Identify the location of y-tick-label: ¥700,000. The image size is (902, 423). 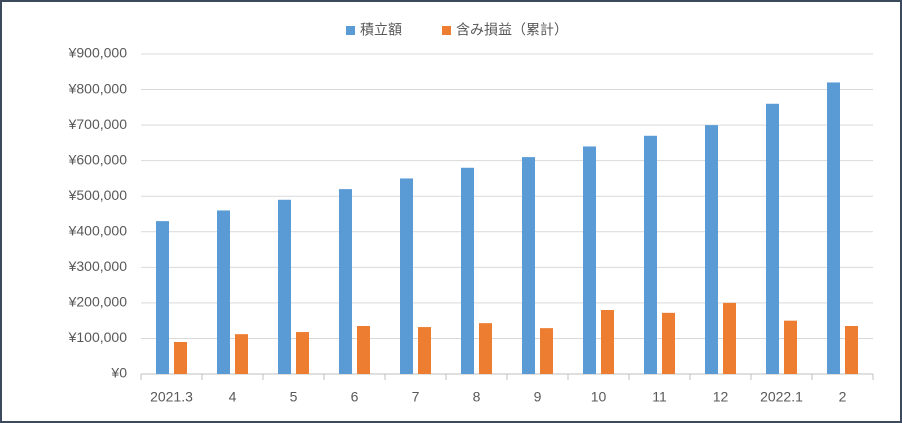
(98, 124).